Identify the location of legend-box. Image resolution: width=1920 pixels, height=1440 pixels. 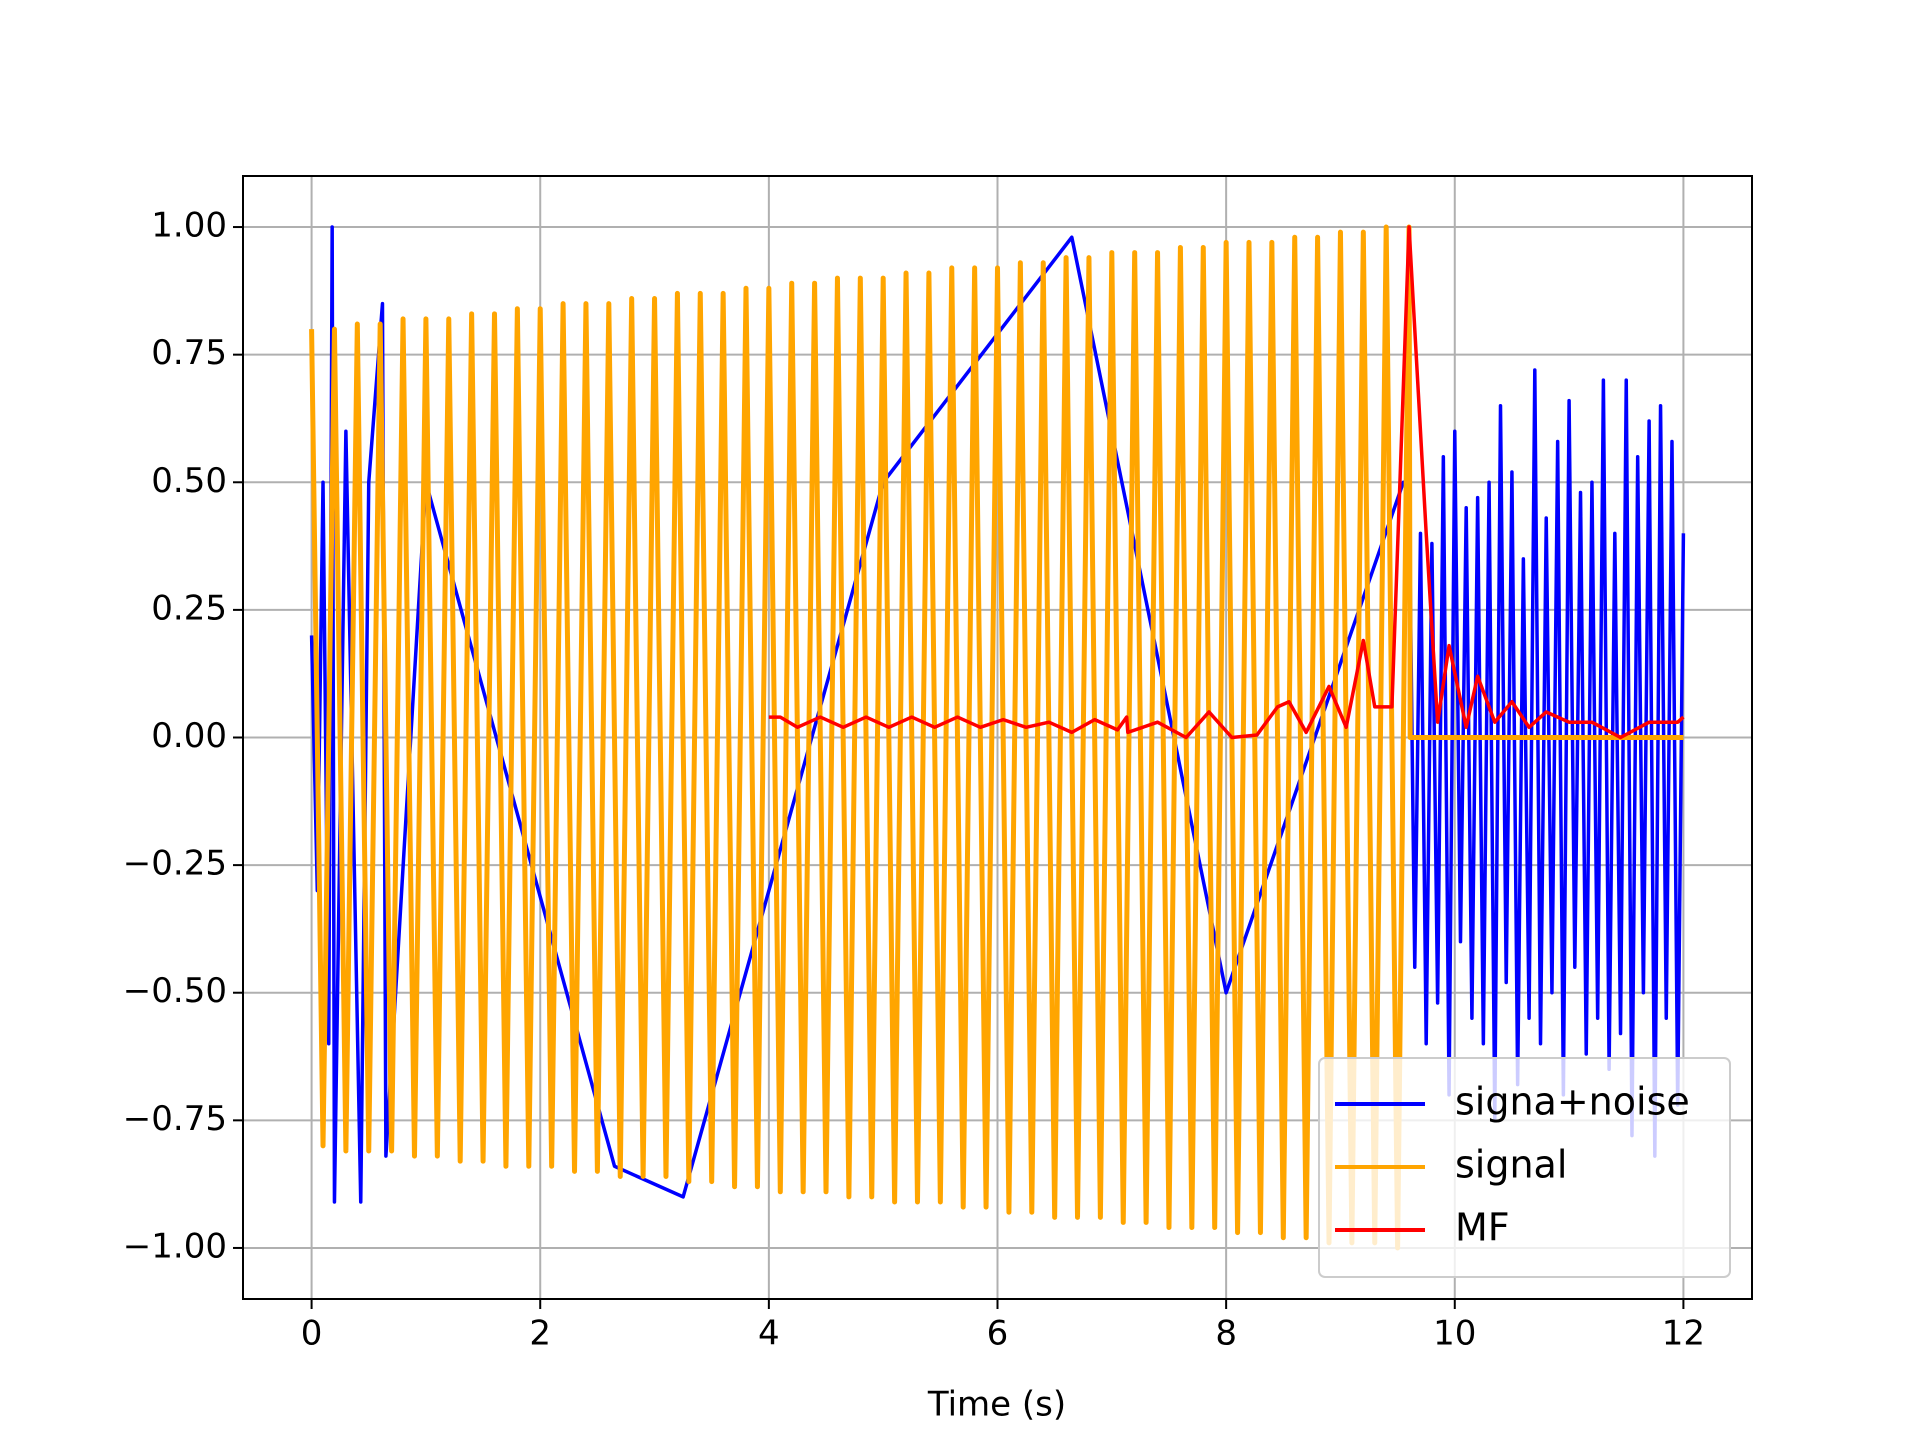
(1524, 1167).